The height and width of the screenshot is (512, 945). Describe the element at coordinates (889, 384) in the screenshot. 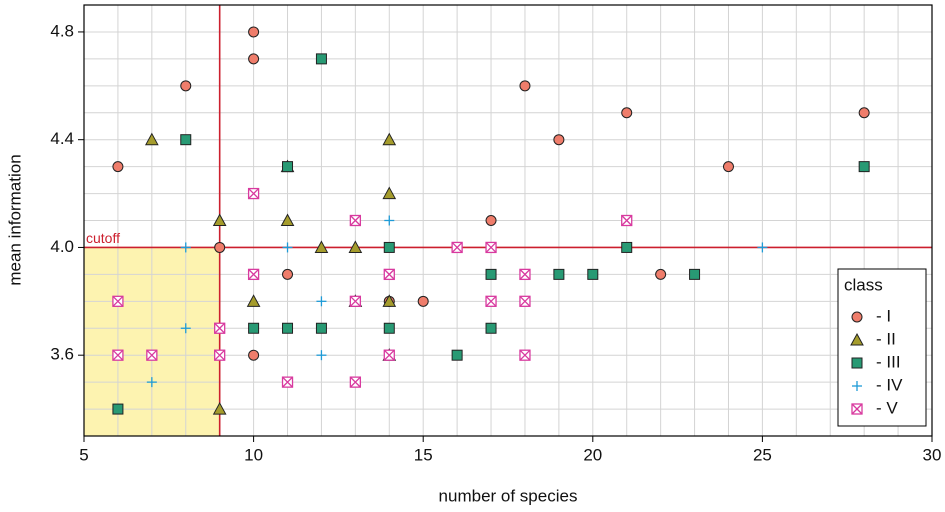

I see `legend-label: - IV` at that location.